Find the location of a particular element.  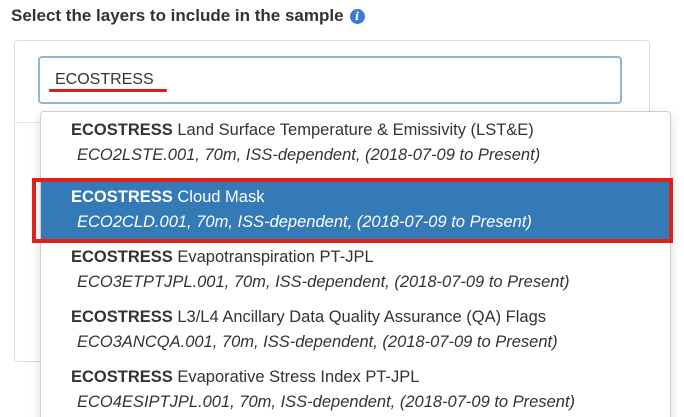

layer-option-name: Evaporative Stress Index PT-JPL is located at coordinates (296, 377).